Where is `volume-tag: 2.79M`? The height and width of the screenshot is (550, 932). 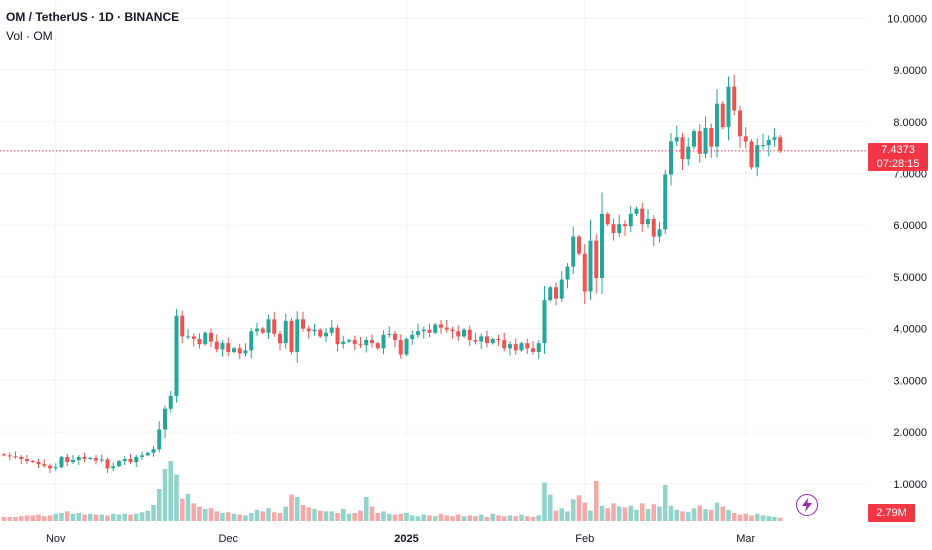 volume-tag: 2.79M is located at coordinates (891, 513).